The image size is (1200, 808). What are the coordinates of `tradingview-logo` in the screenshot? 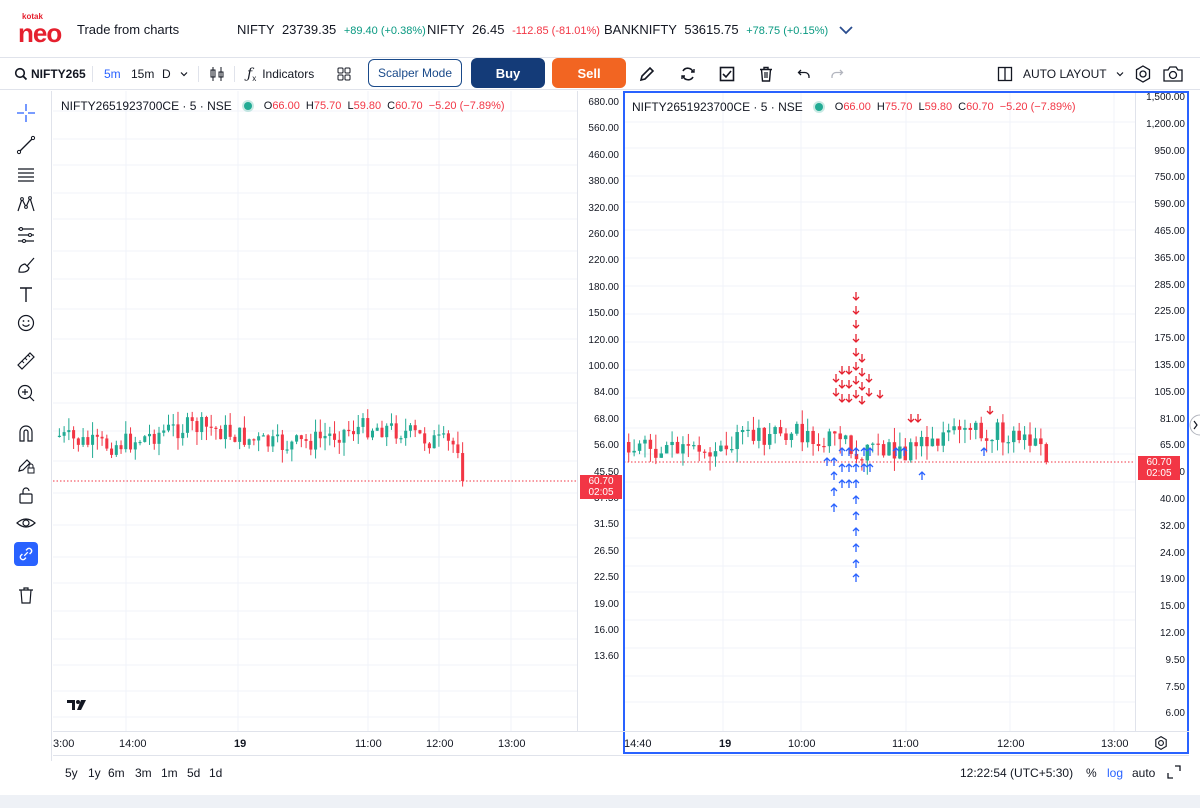 It's located at (77, 705).